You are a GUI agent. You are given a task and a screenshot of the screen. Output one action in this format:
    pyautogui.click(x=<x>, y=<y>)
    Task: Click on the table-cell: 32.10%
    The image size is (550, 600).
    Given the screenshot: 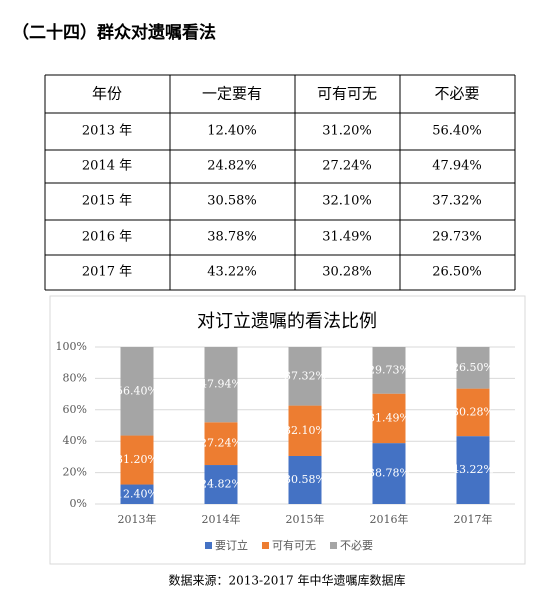 What is the action you would take?
    pyautogui.click(x=347, y=201)
    